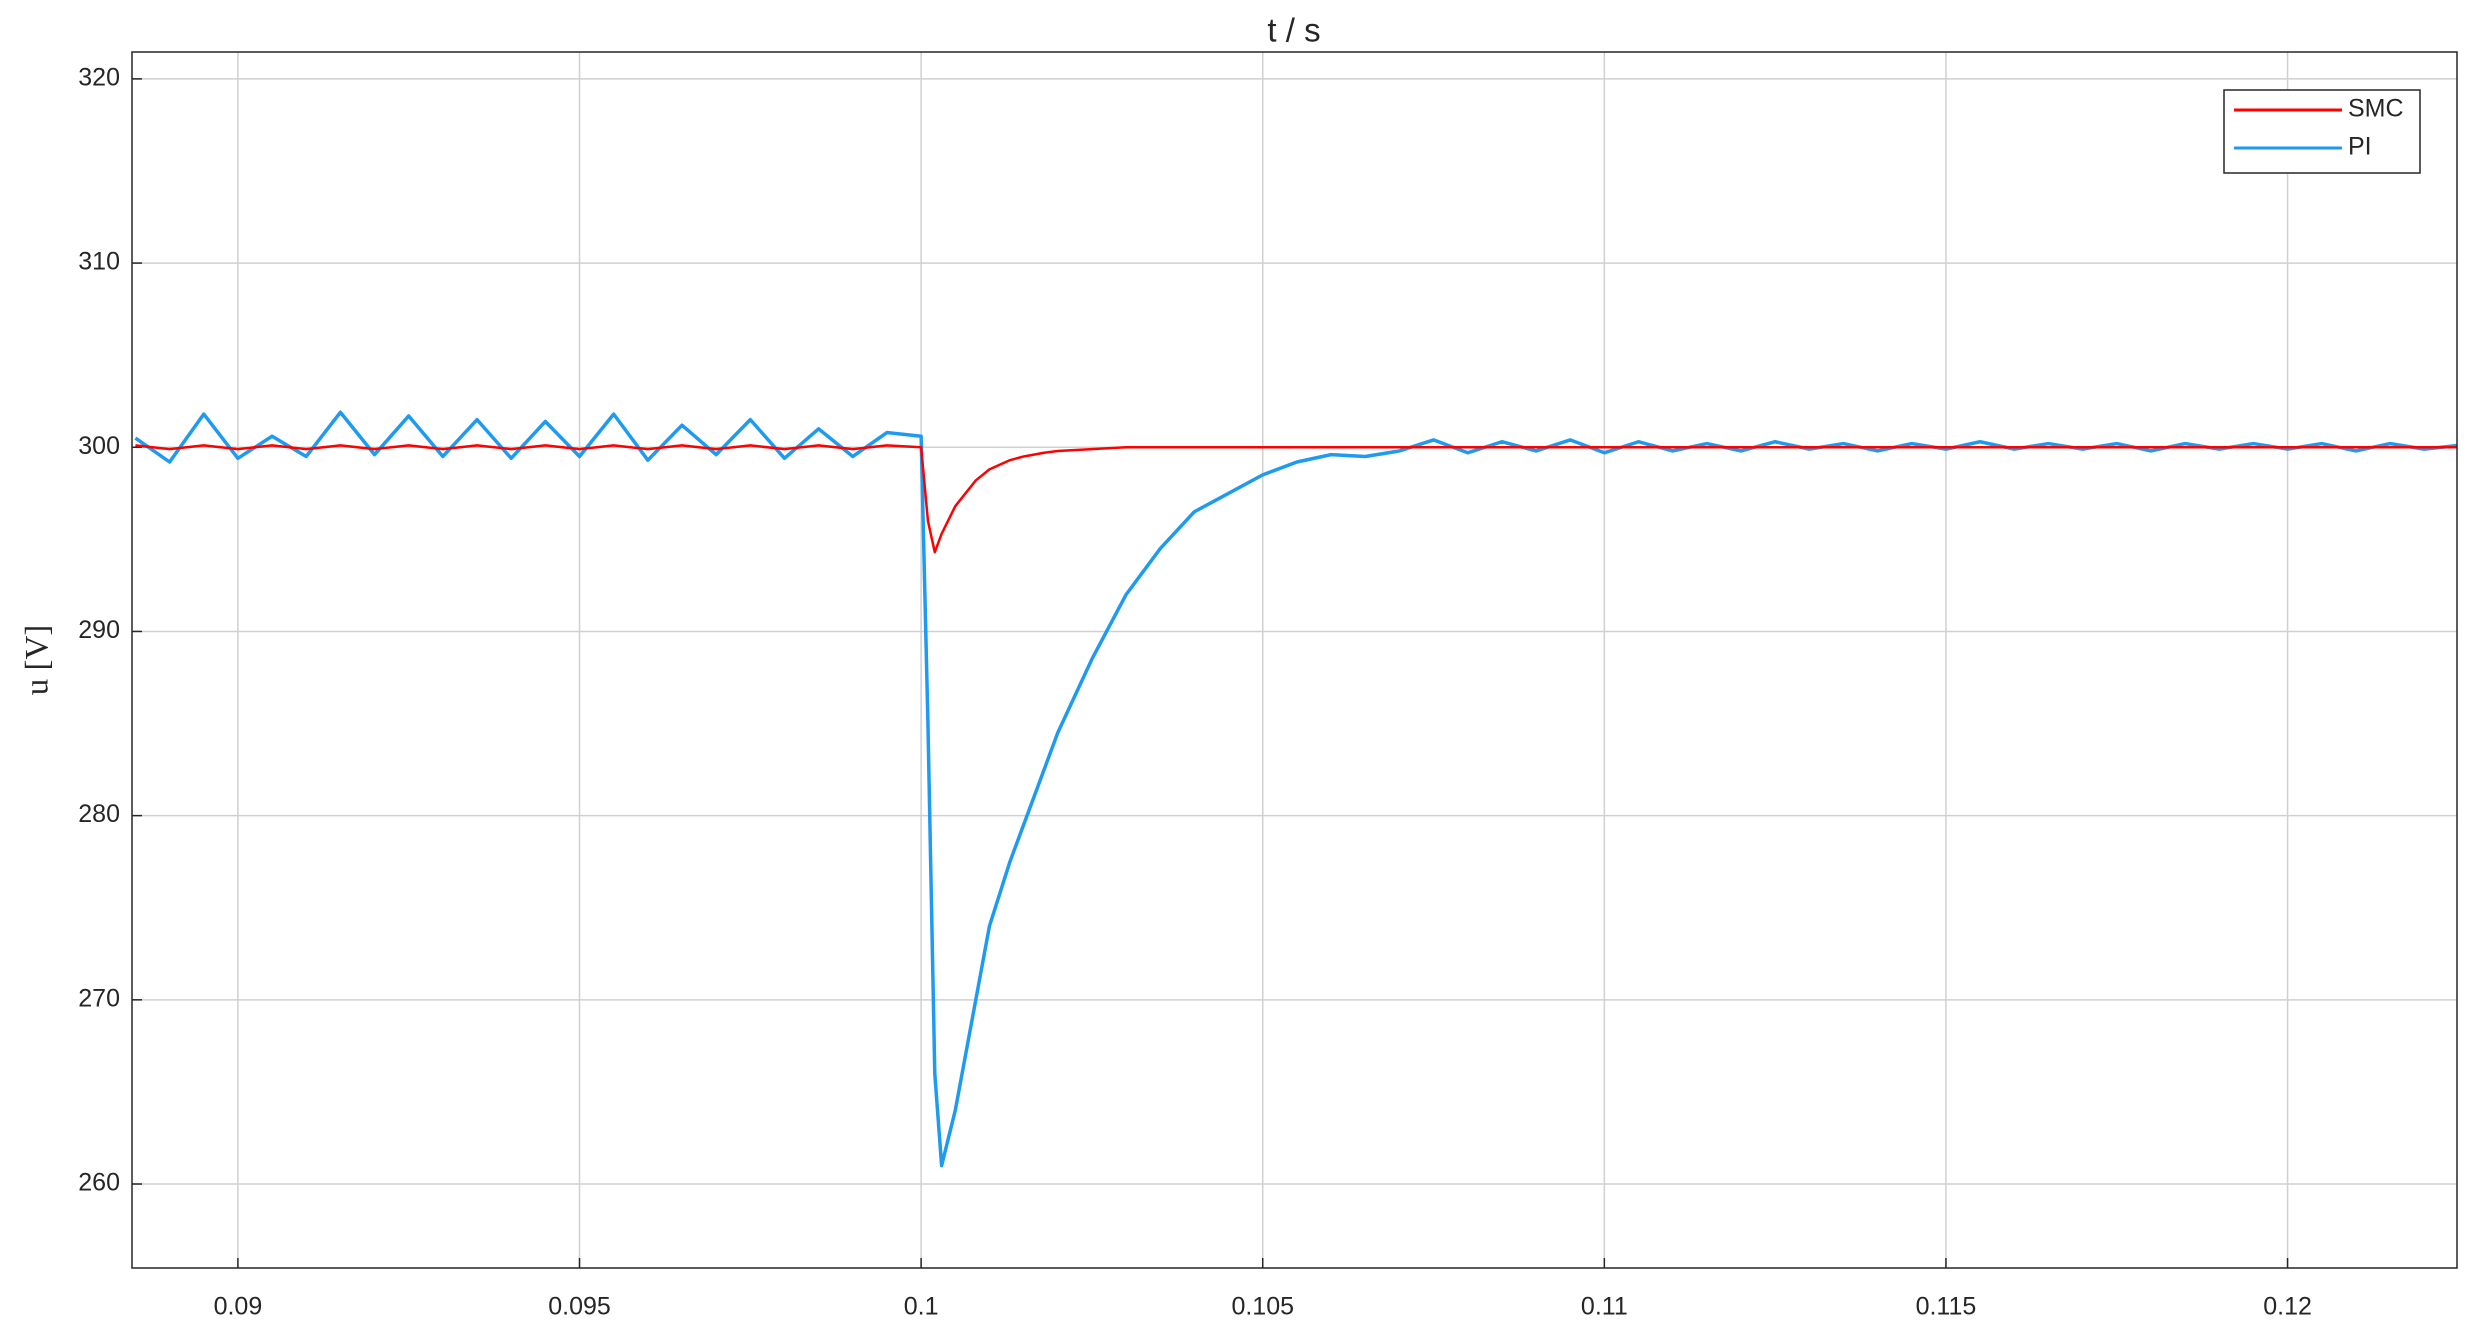 The image size is (2478, 1333). Describe the element at coordinates (99, 446) in the screenshot. I see `y-tick-label: 300` at that location.